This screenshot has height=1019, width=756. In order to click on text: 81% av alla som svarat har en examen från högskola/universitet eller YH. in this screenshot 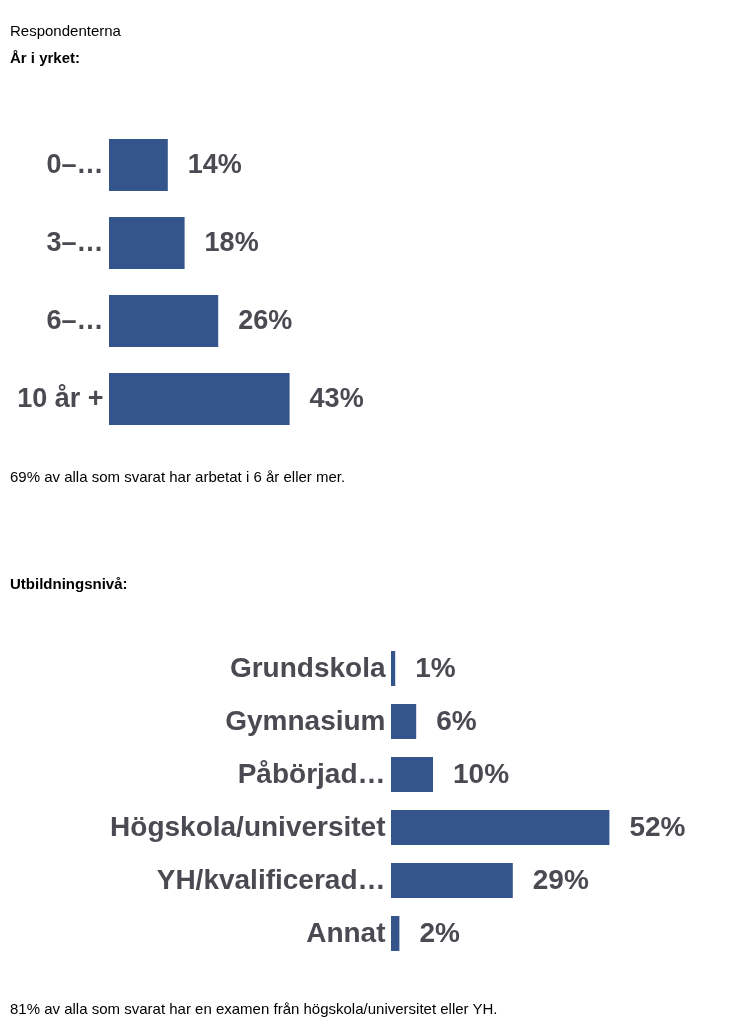, I will do `click(254, 1008)`.